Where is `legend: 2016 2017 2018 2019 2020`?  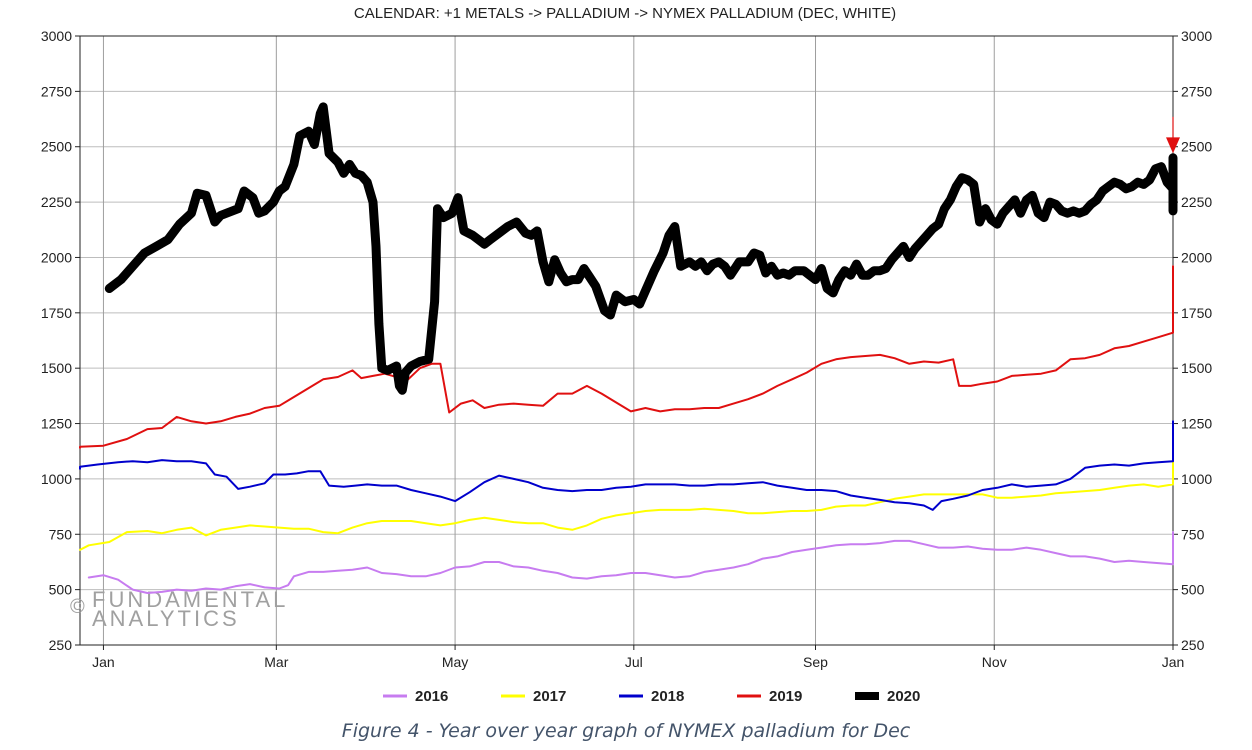
legend: 2016 2017 2018 2019 2020 is located at coordinates (651, 696).